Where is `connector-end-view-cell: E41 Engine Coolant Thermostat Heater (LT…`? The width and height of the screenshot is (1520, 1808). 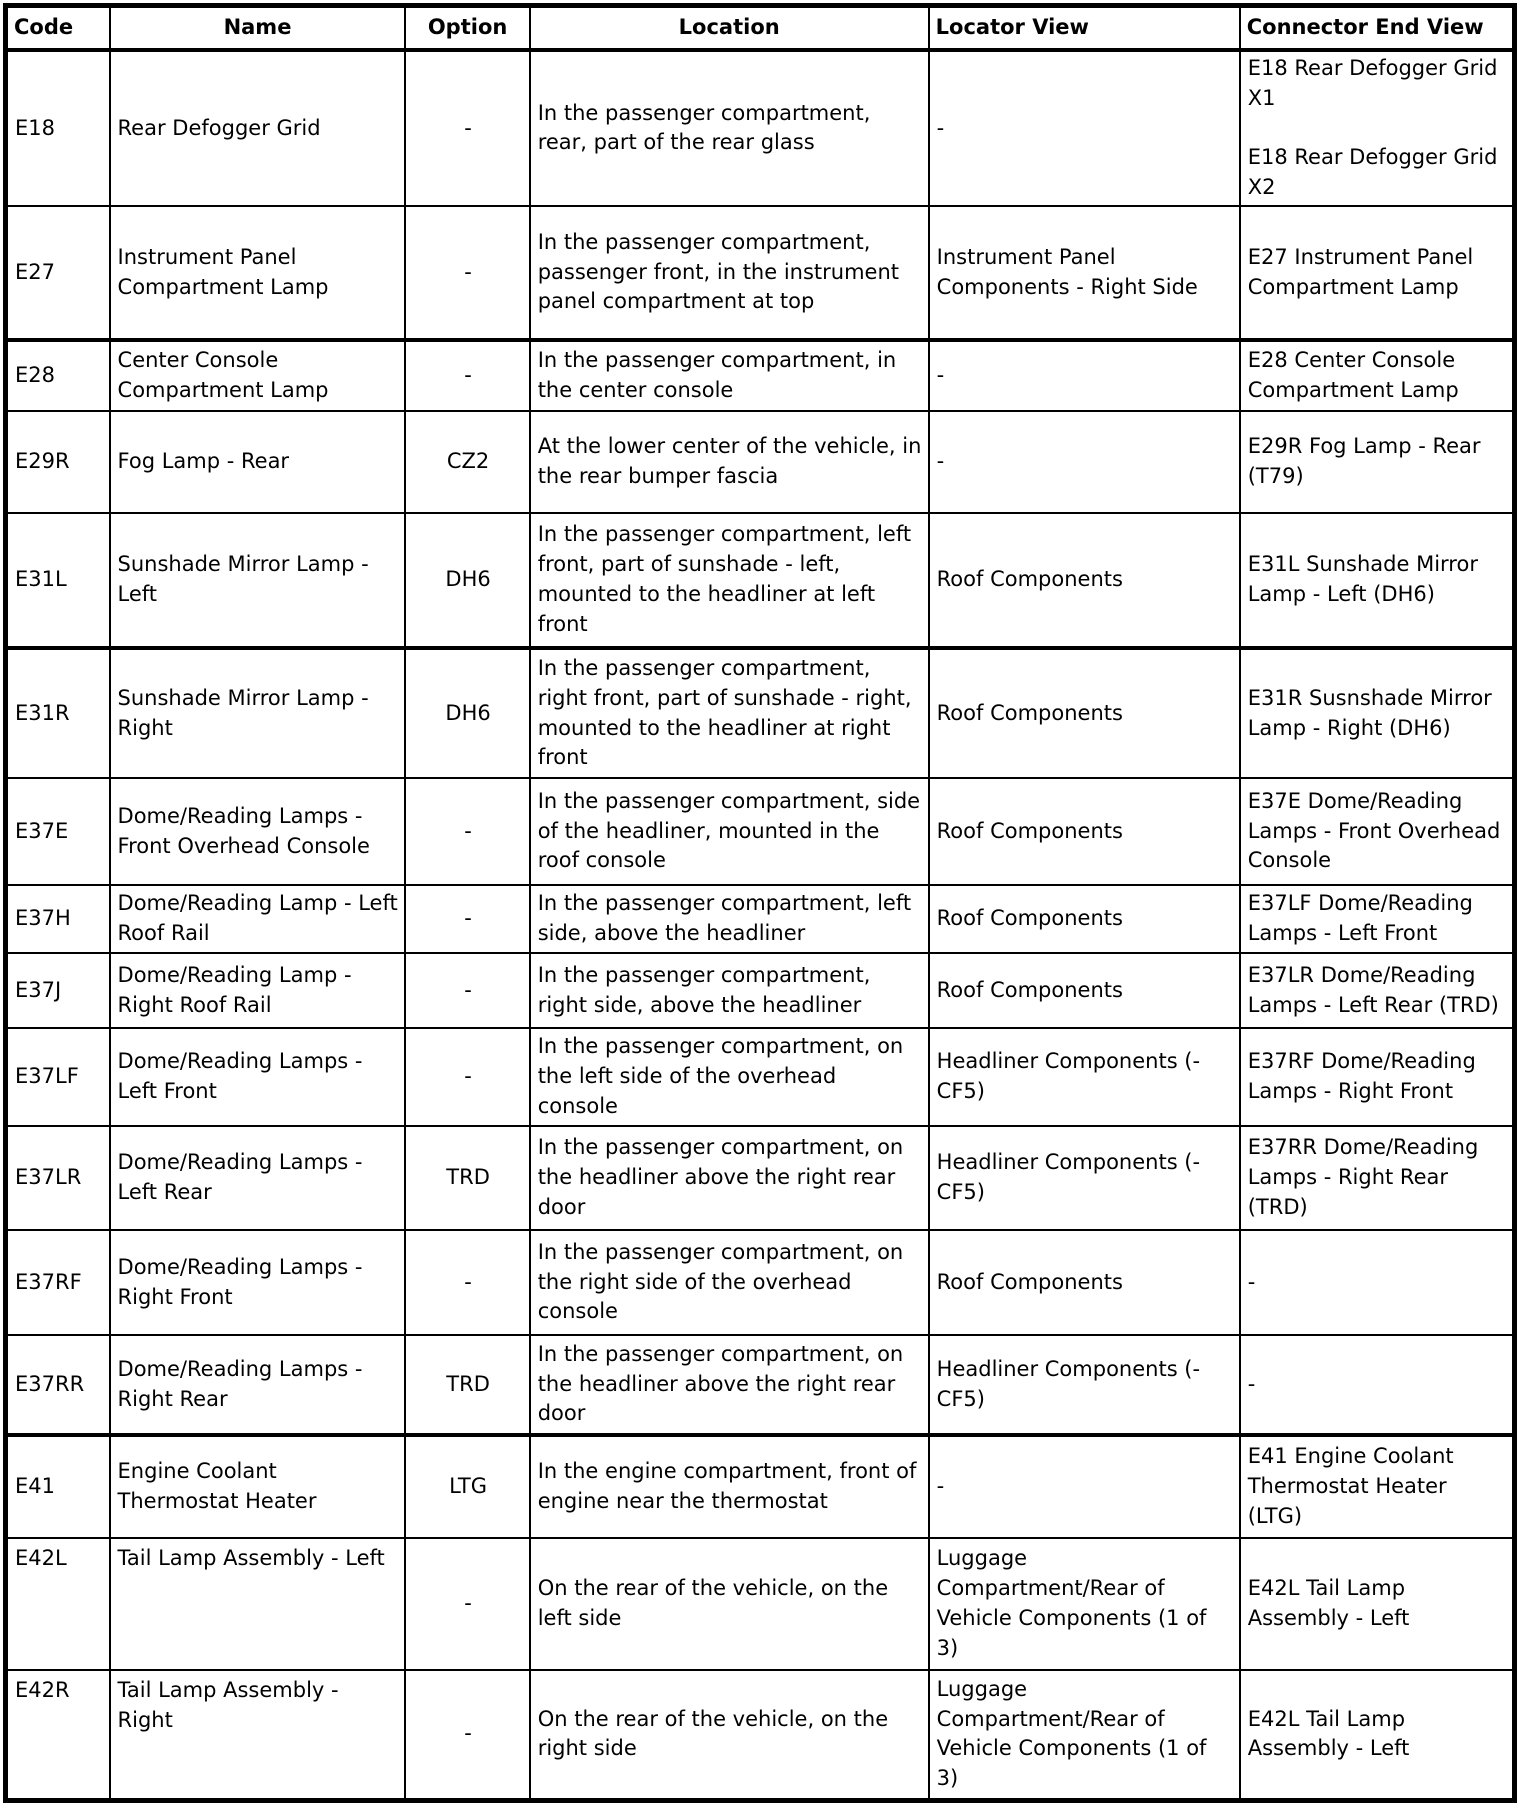 connector-end-view-cell: E41 Engine Coolant Thermostat Heater (LT… is located at coordinates (1377, 1486).